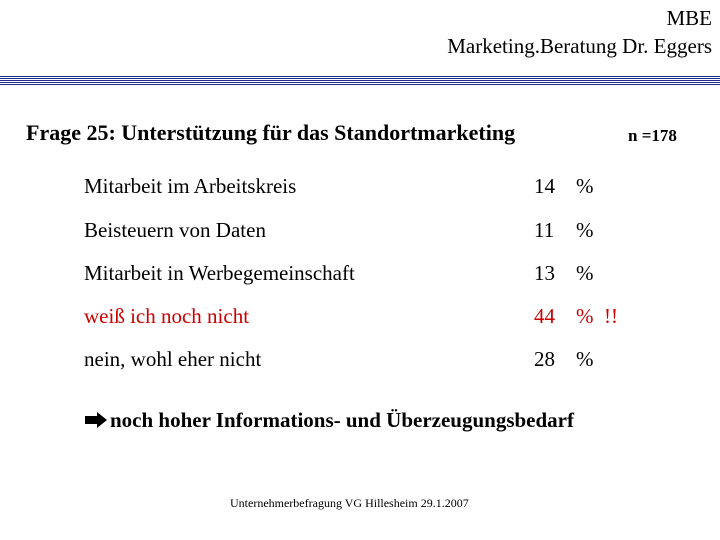 The height and width of the screenshot is (540, 720). I want to click on answer-value: 14, so click(544, 186).